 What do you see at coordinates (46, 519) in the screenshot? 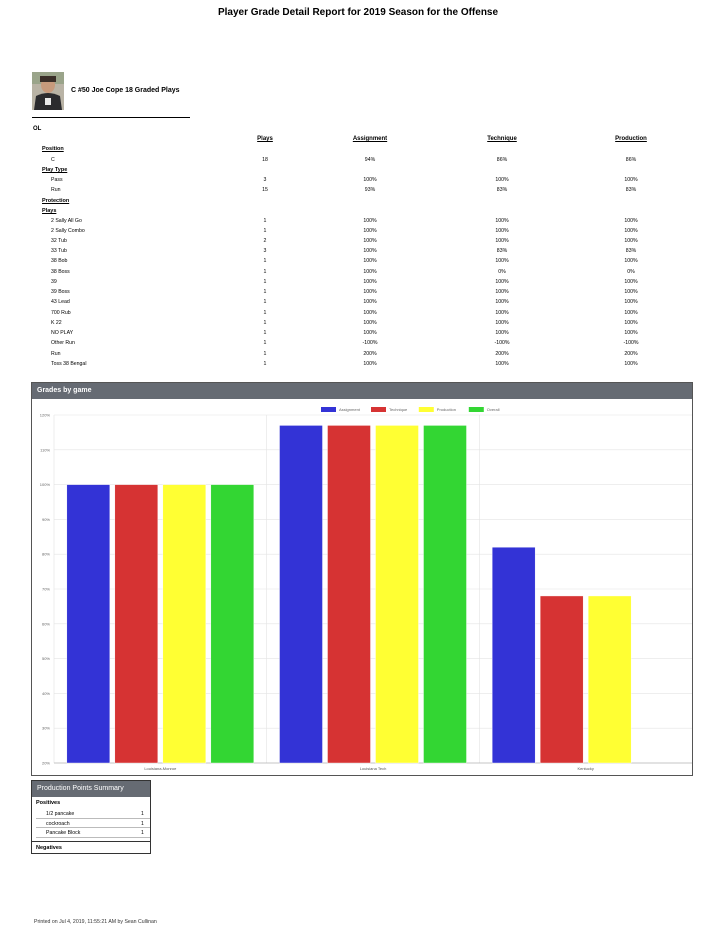
I see `y-tick-label: 90%` at bounding box center [46, 519].